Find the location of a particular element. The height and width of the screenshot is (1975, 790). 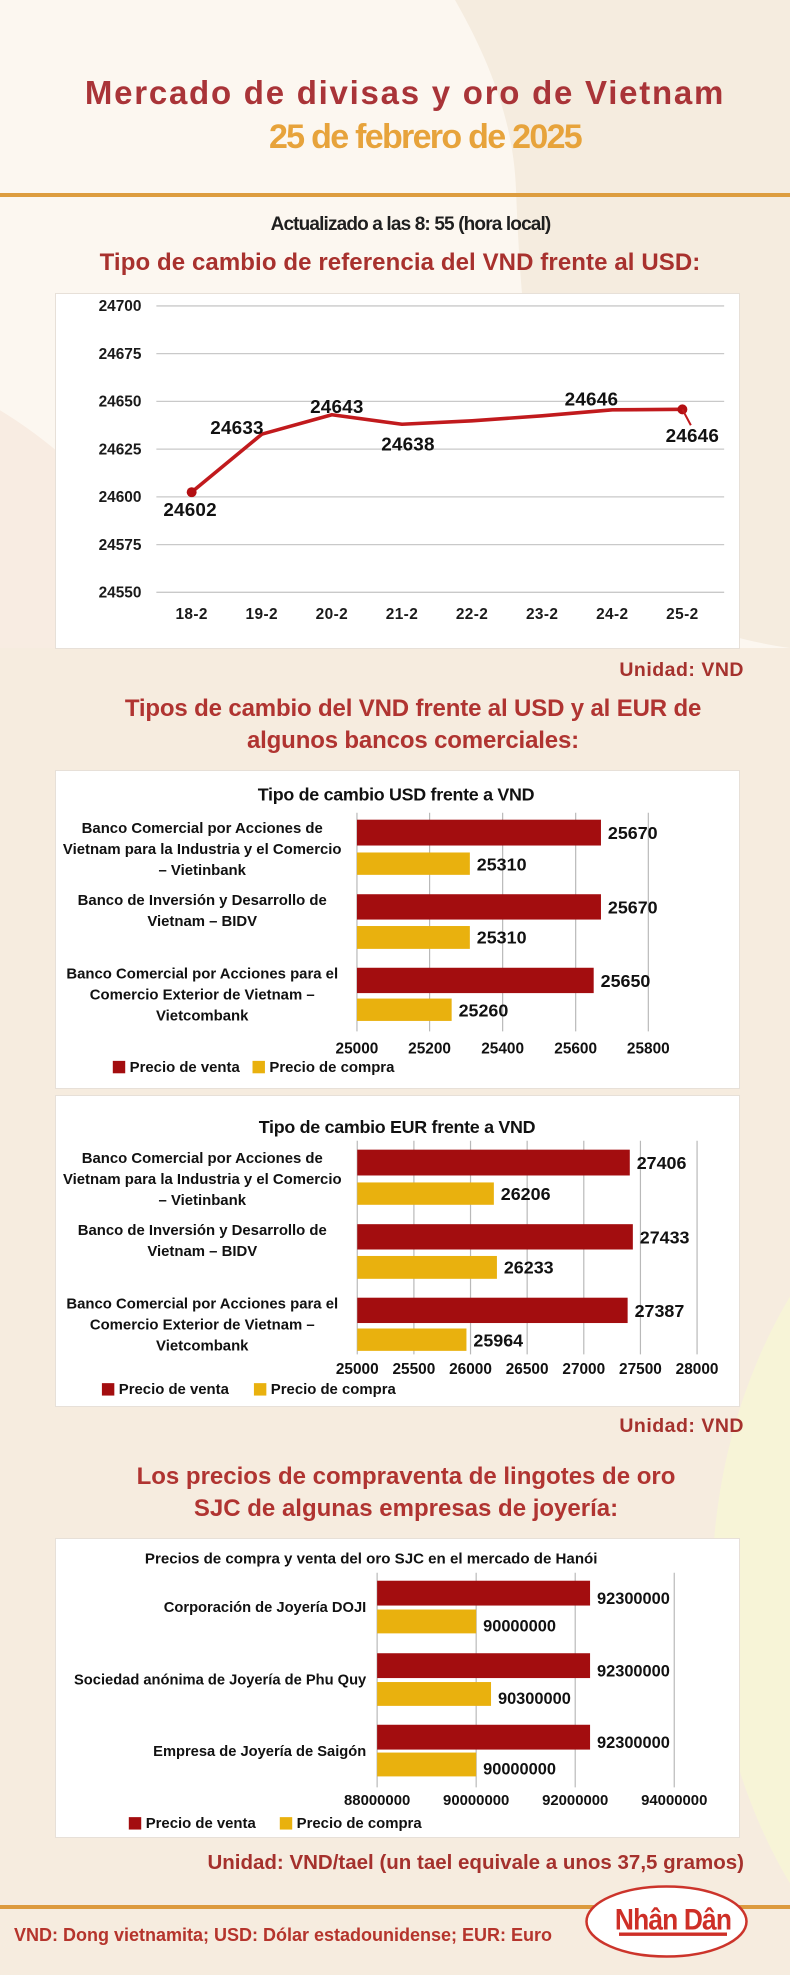

svg-text: 88000000 is located at coordinates (377, 1801).